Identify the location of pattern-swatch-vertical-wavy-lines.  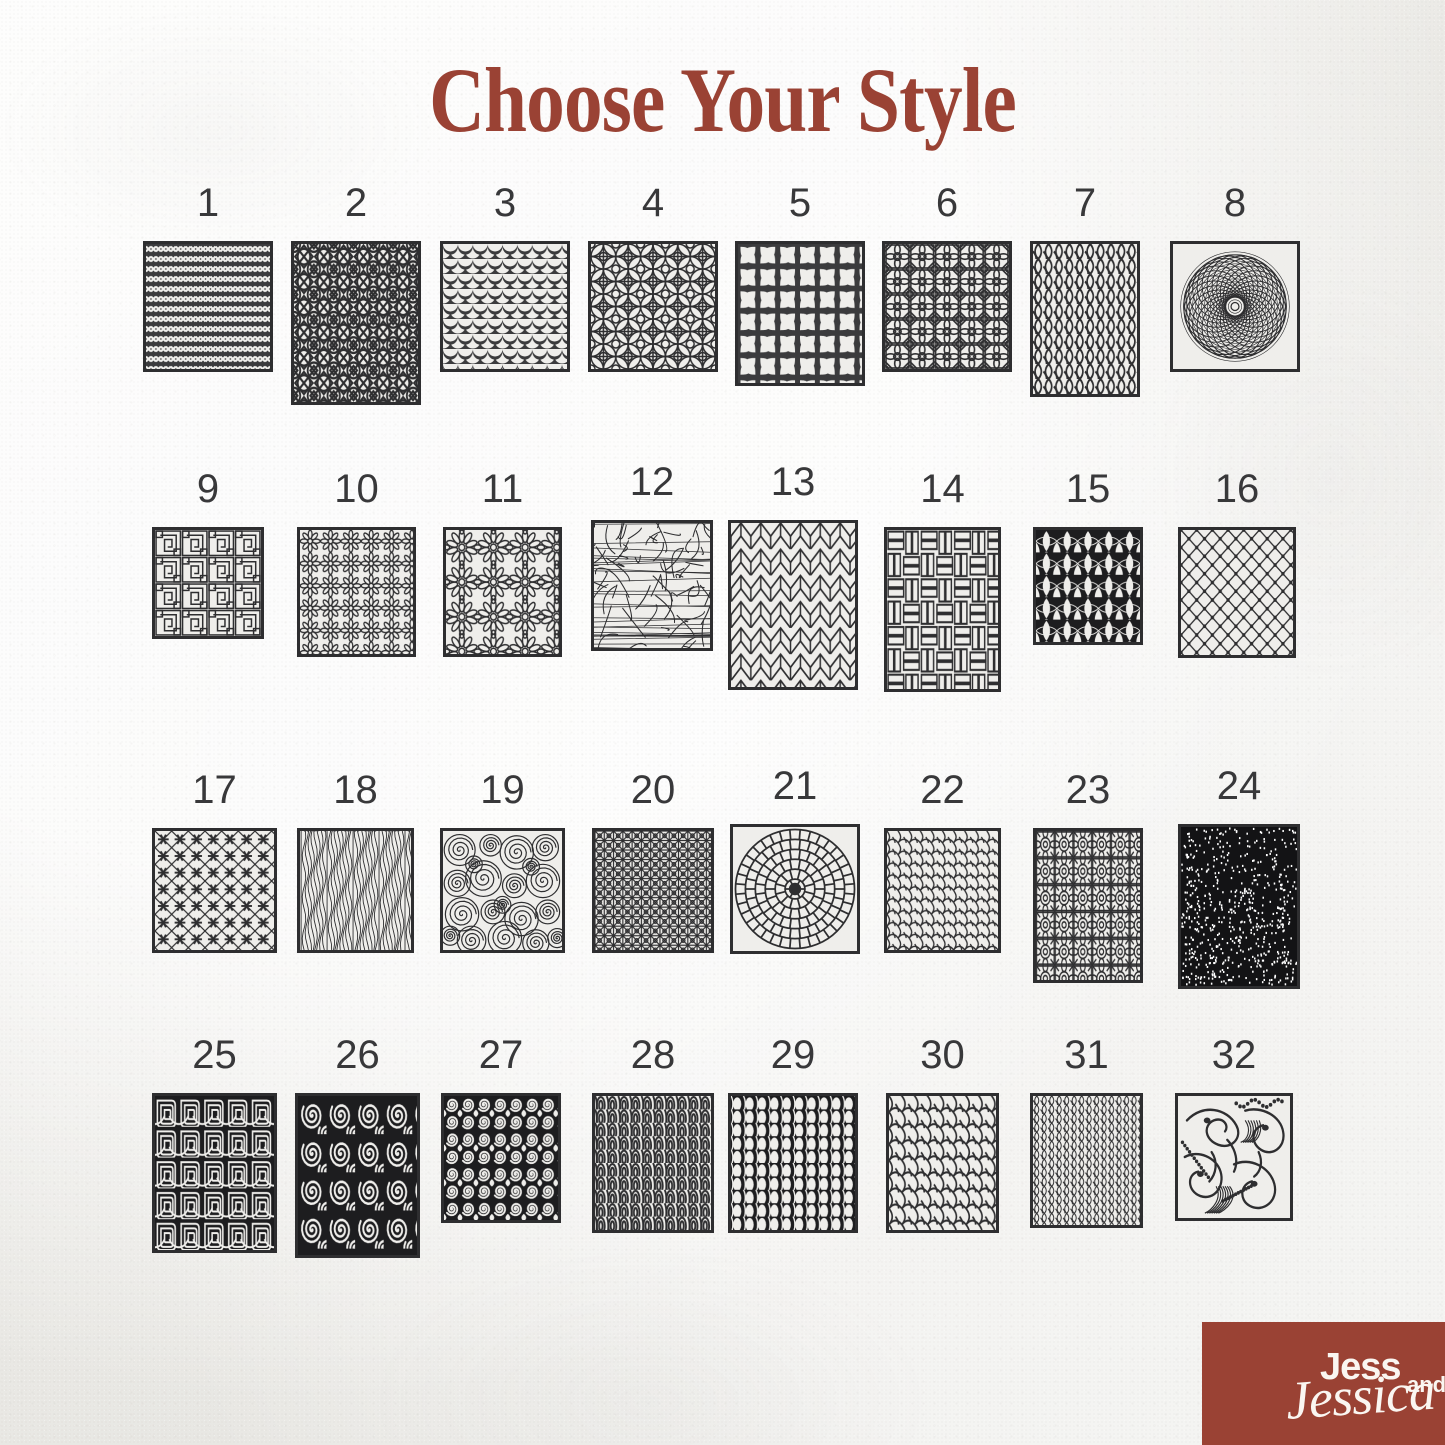
(355, 890).